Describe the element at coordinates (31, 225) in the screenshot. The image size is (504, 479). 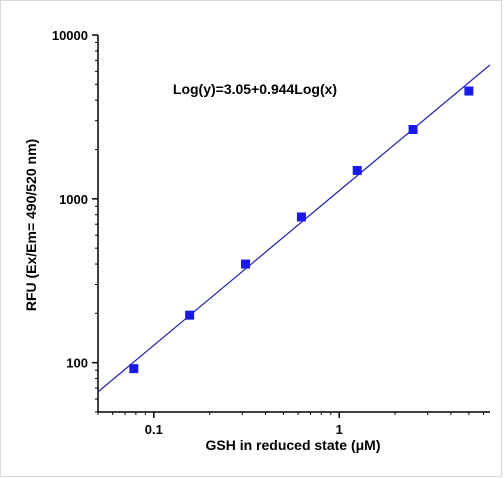
I see `y-axis-title: RFU (Ex/Em= 490/520 nm)` at that location.